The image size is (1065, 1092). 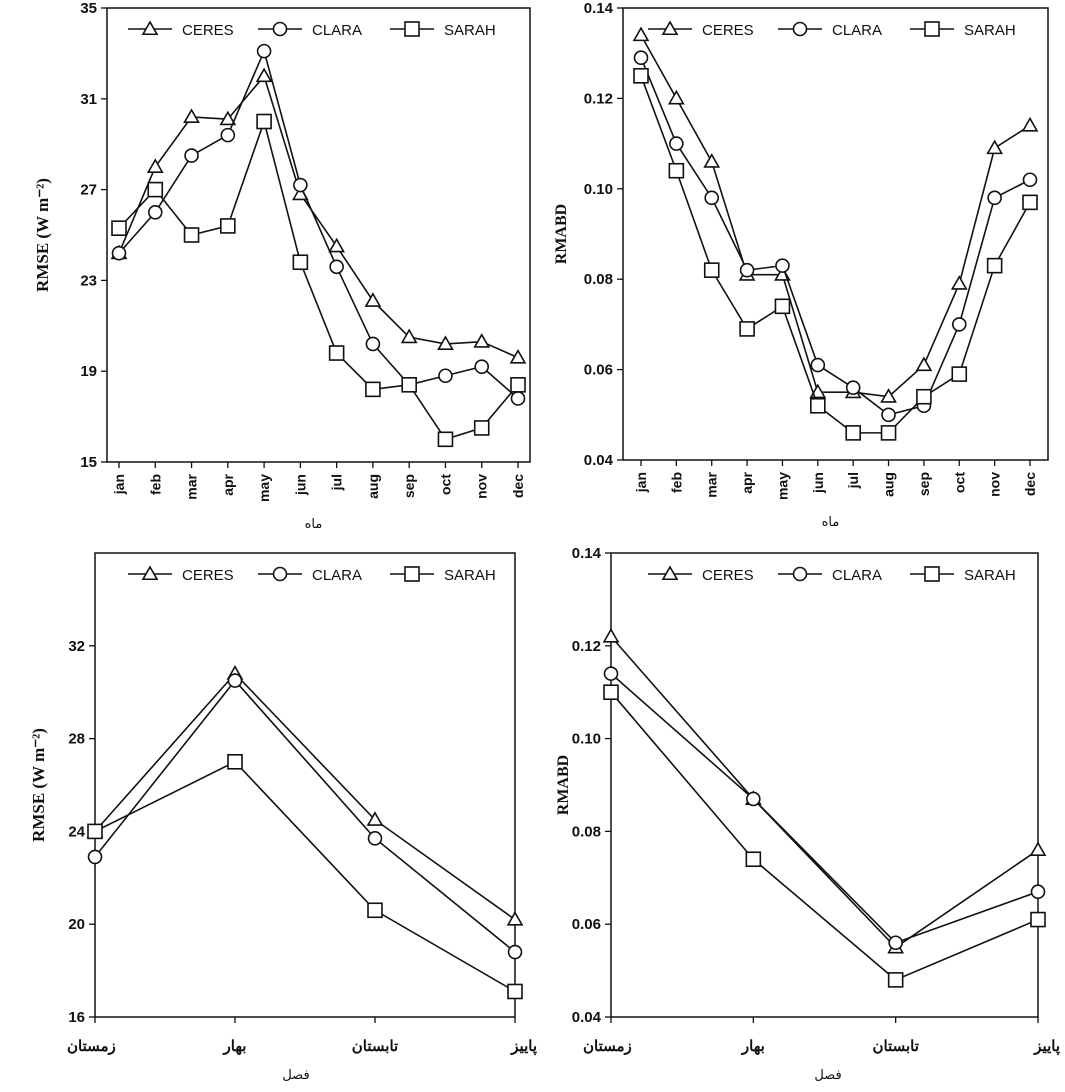 I want to click on y-tick-label: 15, so click(x=88, y=462).